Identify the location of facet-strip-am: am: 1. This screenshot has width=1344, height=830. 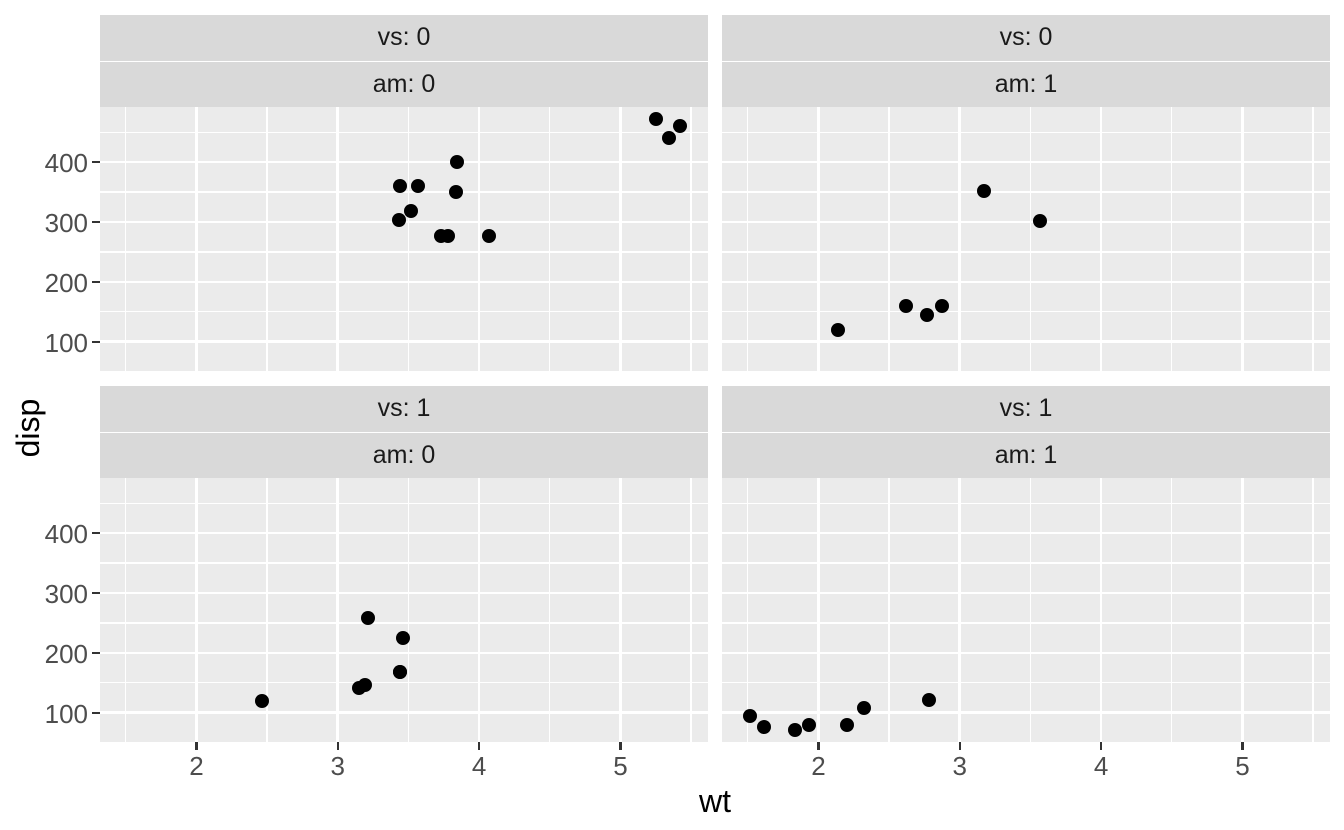
(1026, 455).